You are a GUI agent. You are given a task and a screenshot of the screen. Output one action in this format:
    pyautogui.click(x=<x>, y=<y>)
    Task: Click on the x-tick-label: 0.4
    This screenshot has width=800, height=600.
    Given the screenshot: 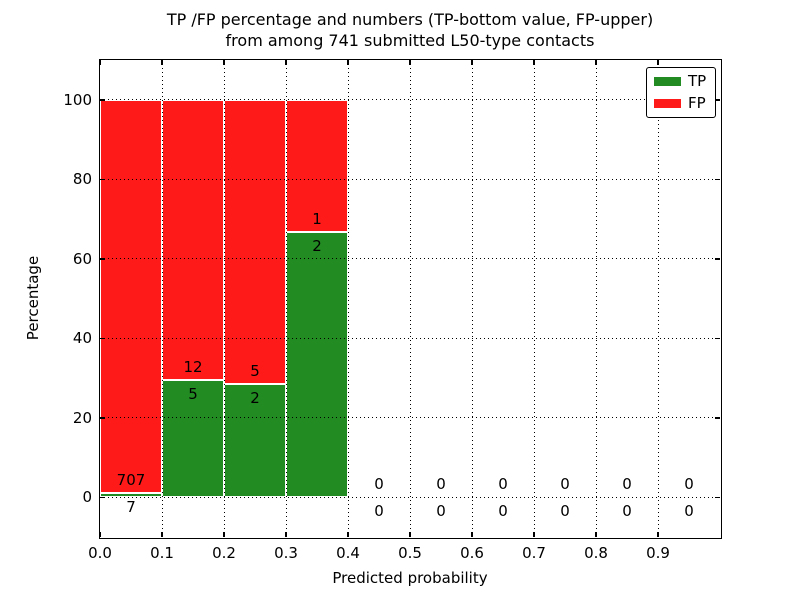 What is the action you would take?
    pyautogui.click(x=348, y=553)
    